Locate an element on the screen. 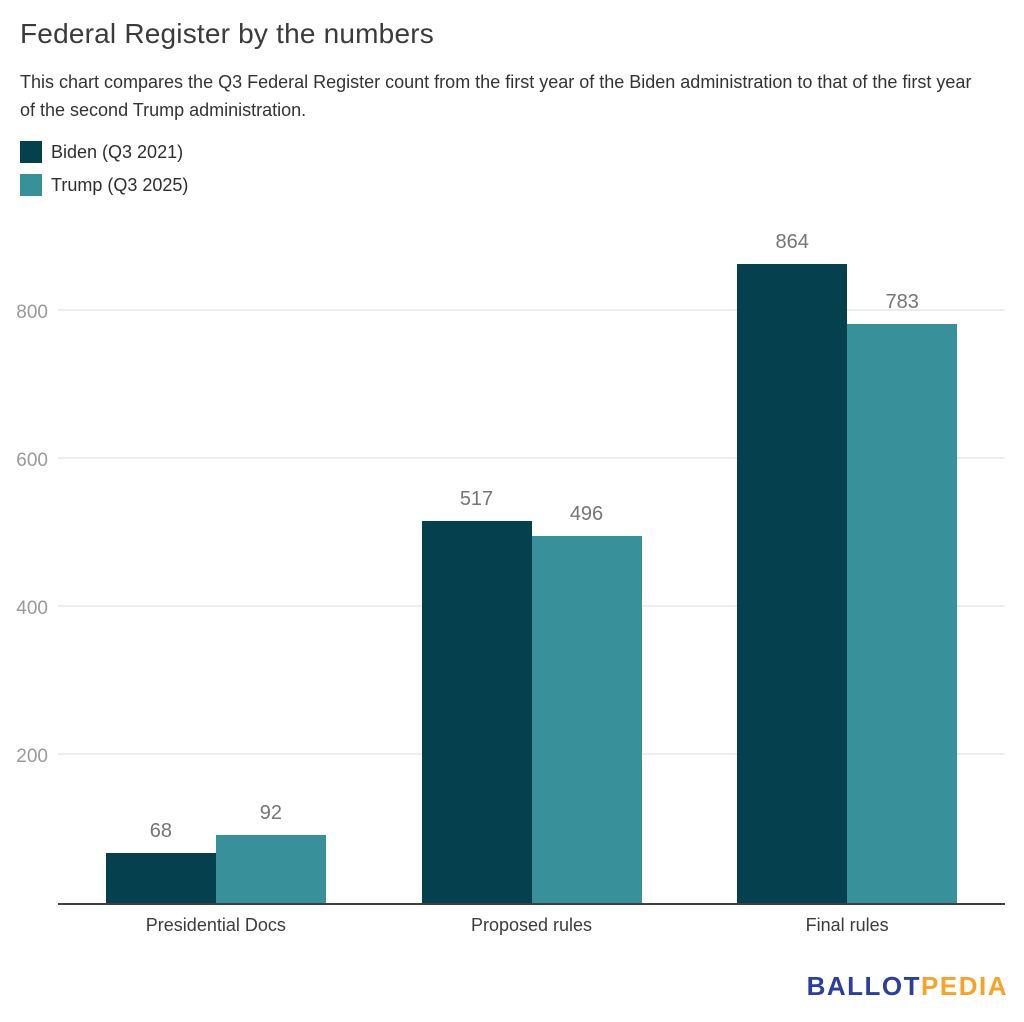 This screenshot has width=1024, height=1022. chart-title: Federal Register by the numbers is located at coordinates (227, 33).